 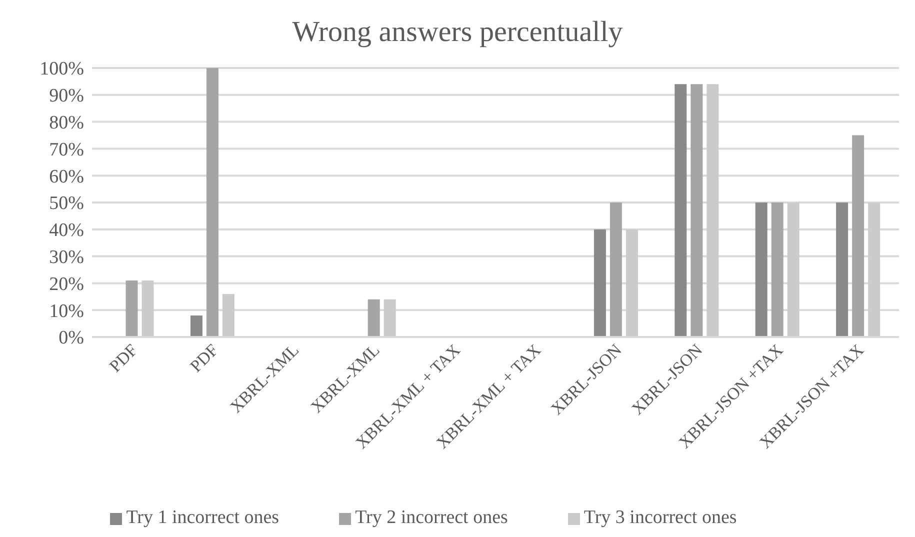 I want to click on legend-label: Try 2 incorrect ones, so click(x=431, y=517).